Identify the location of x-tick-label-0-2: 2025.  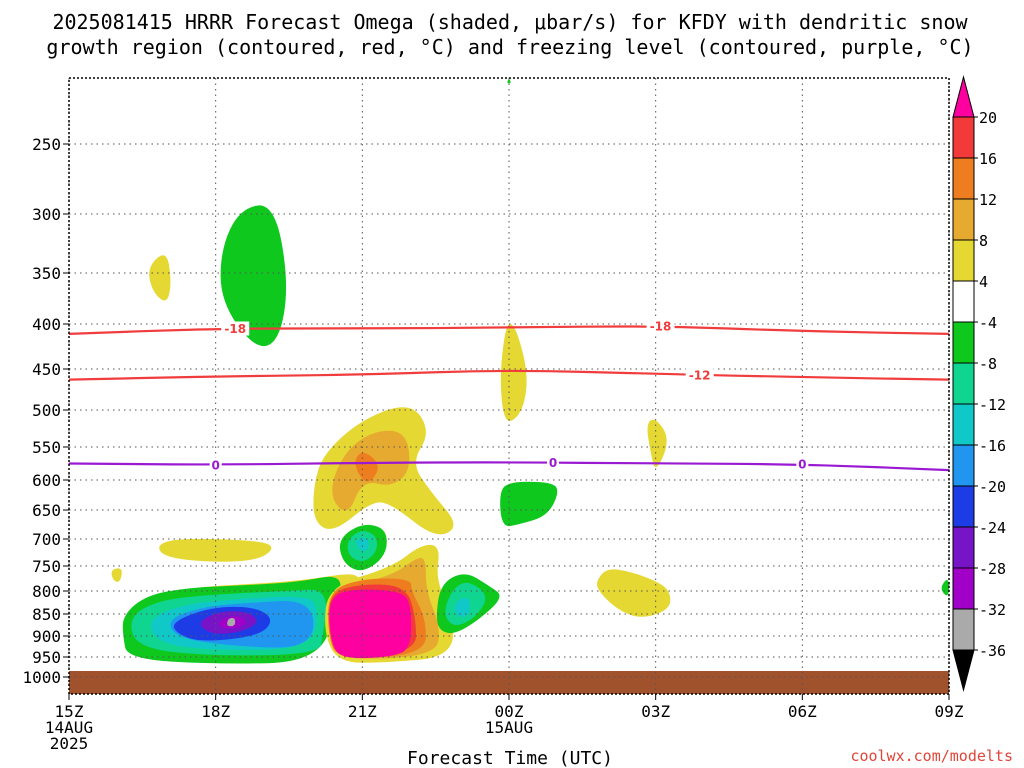
(69, 743).